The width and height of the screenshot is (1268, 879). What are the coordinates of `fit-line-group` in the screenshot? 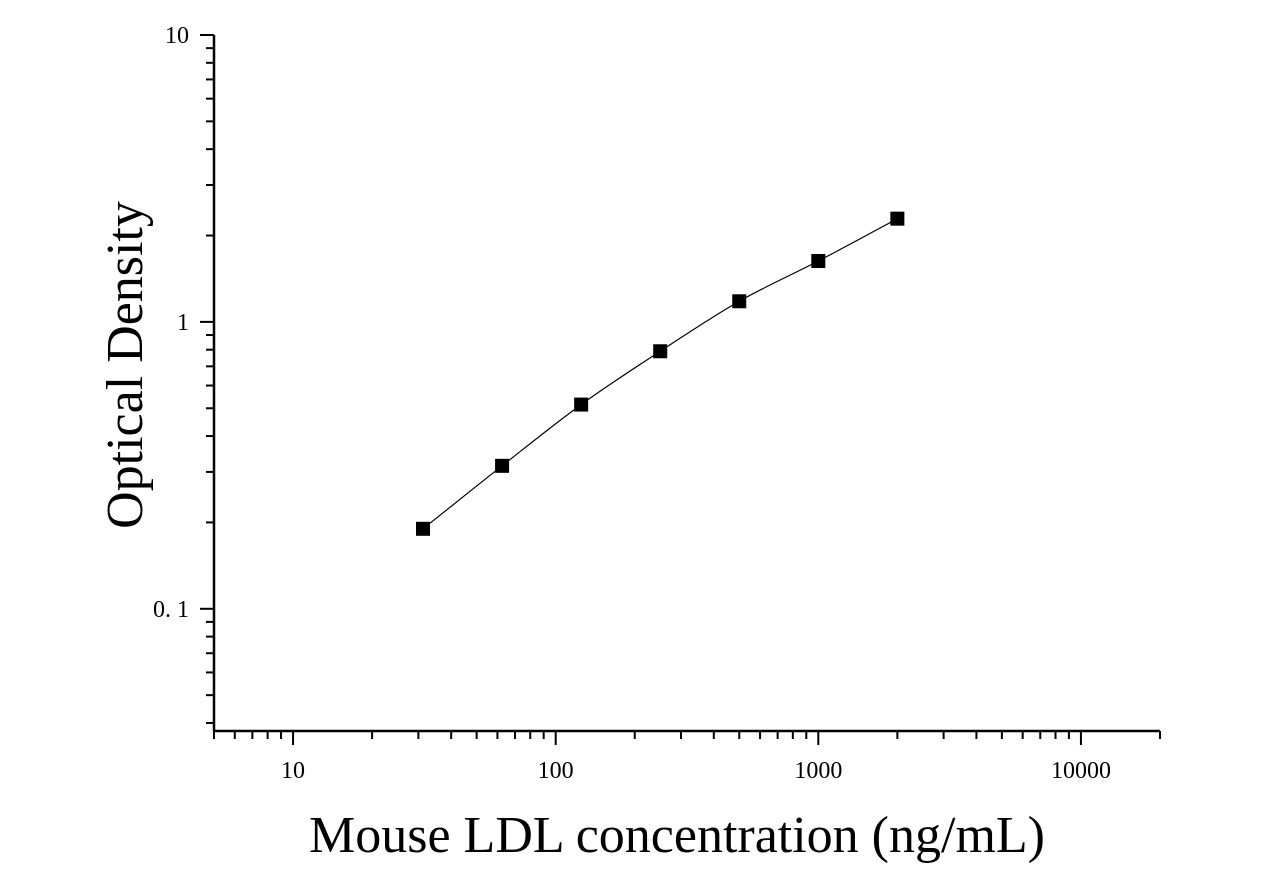 It's located at (660, 374).